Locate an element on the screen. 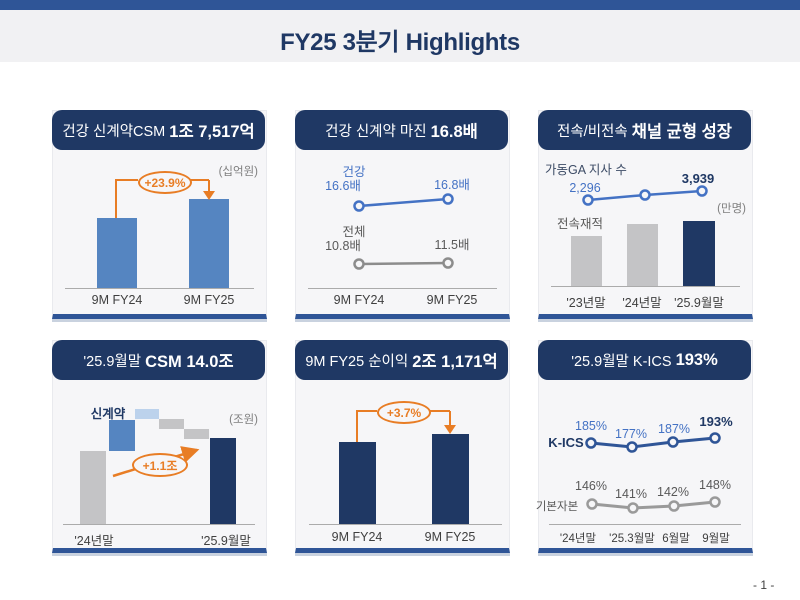 This screenshot has height=600, width=800. line-series-name: 가동GA 지사 수 is located at coordinates (586, 170).